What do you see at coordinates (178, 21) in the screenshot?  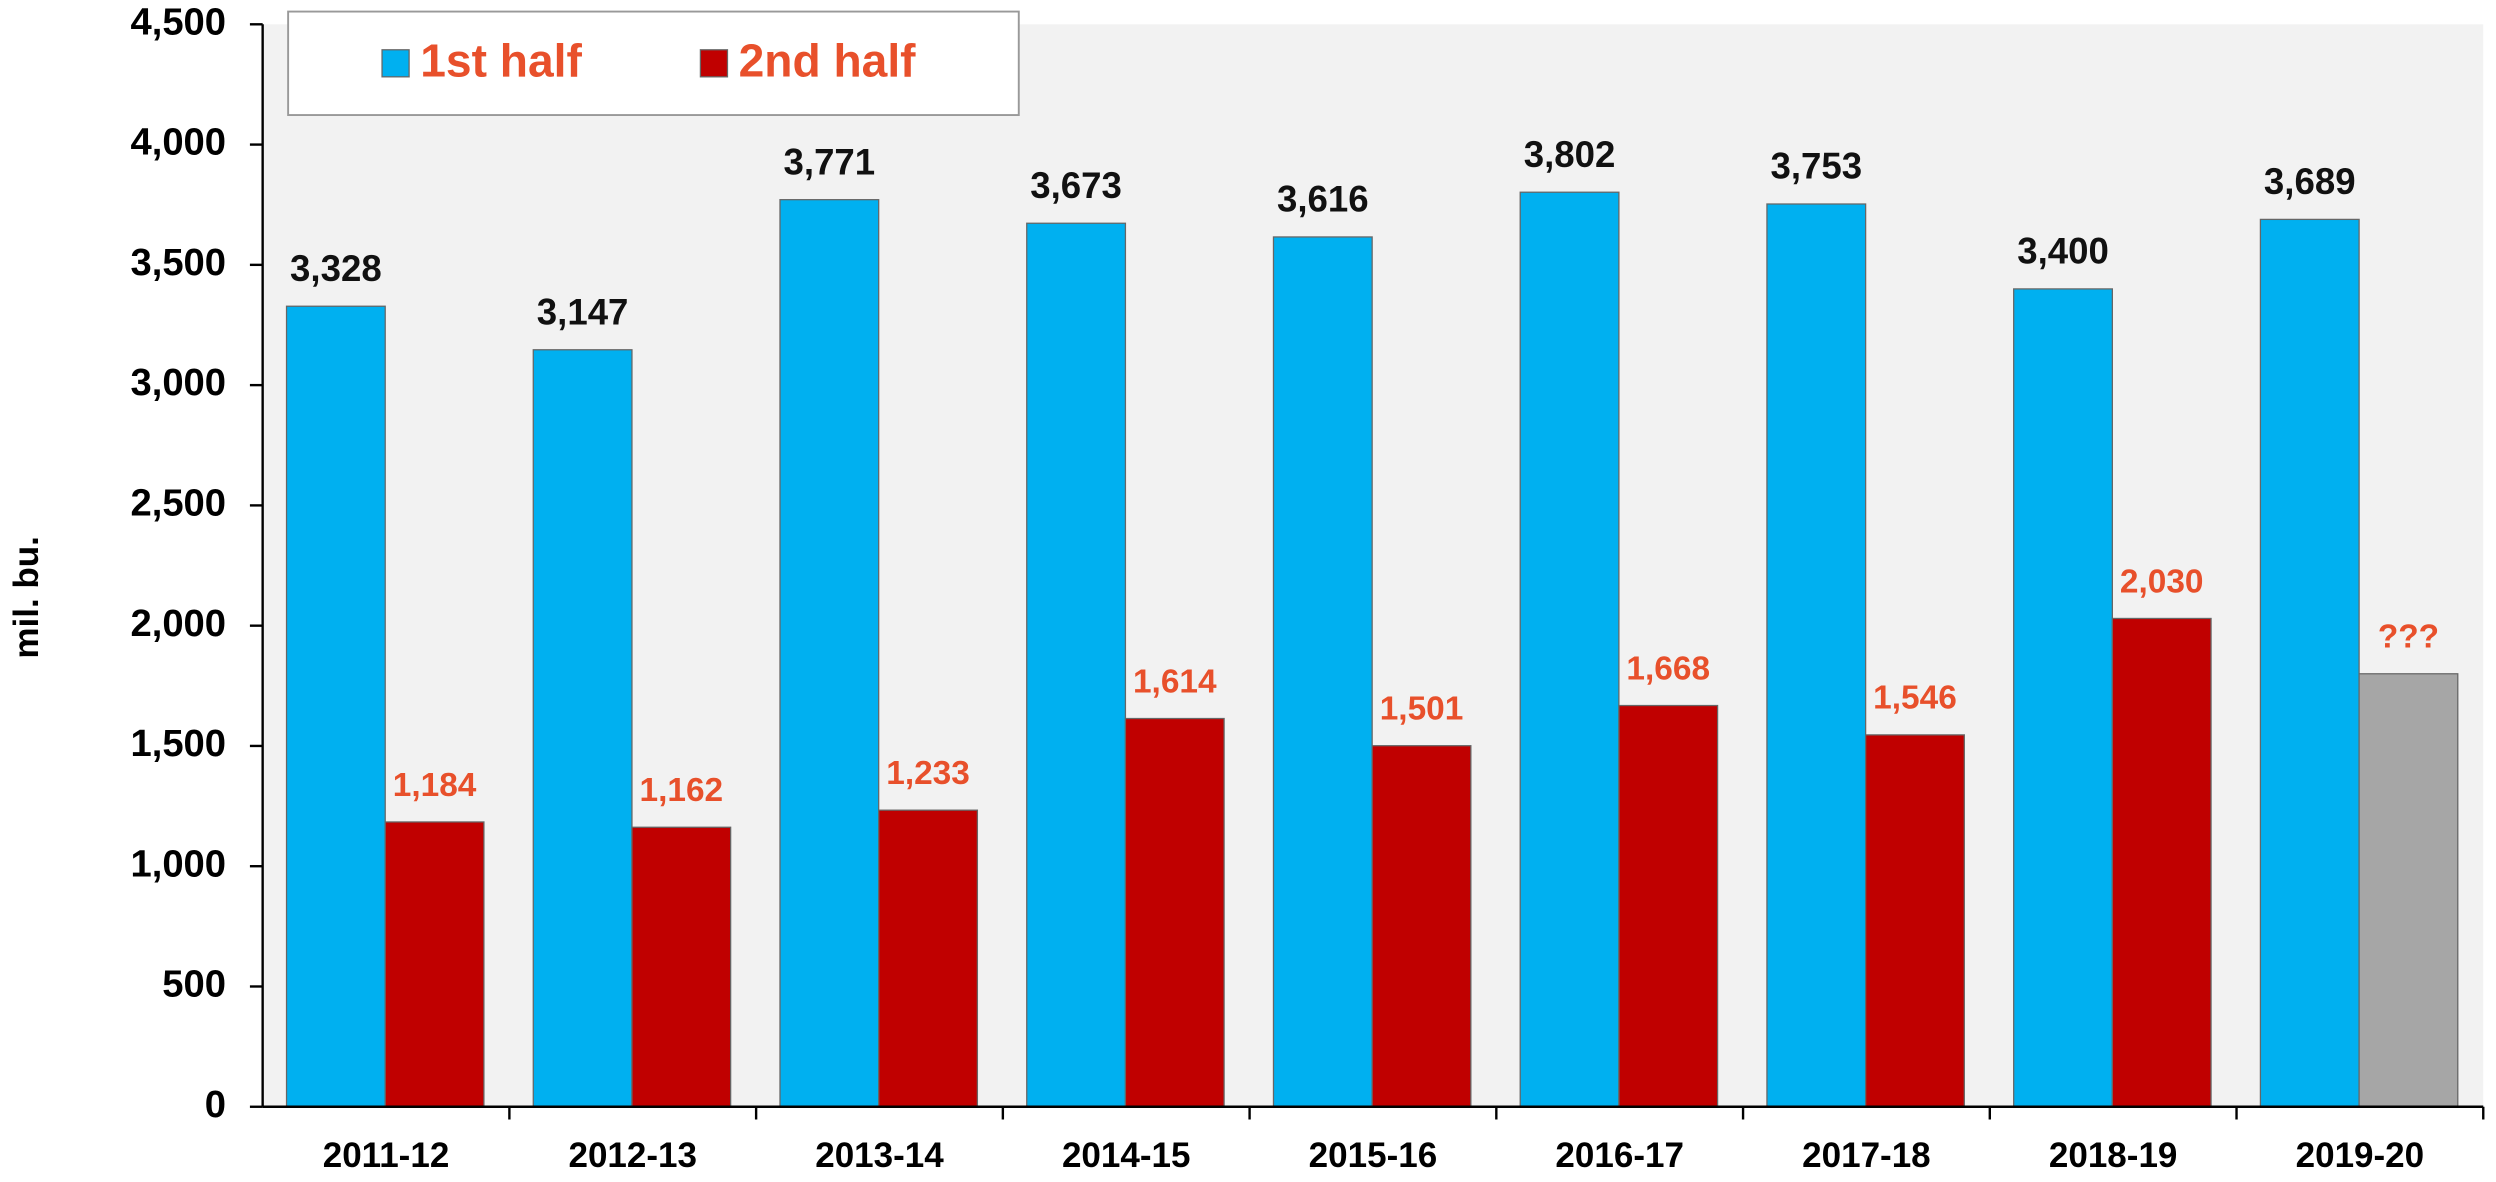 I see `y-tick-label: 4,500` at bounding box center [178, 21].